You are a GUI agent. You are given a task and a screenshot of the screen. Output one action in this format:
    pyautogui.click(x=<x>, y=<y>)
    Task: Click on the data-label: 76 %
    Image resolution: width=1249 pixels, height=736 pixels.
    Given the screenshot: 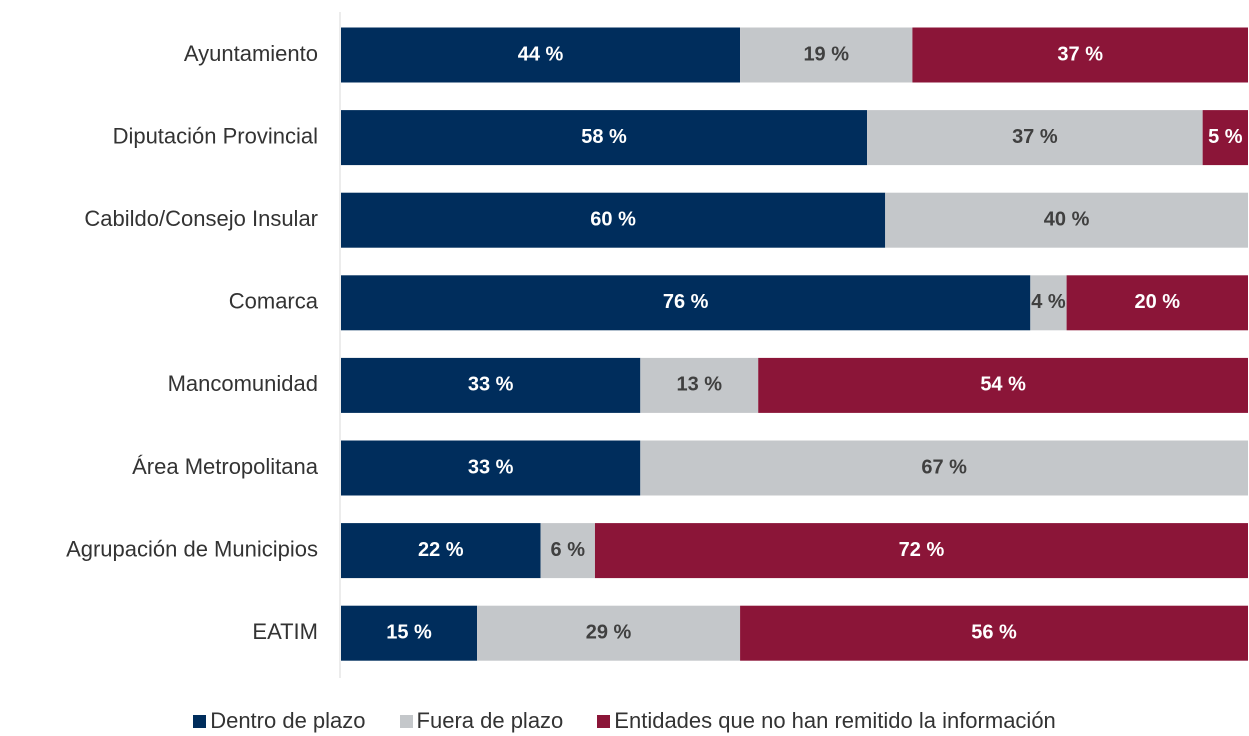 What is the action you would take?
    pyautogui.click(x=686, y=302)
    